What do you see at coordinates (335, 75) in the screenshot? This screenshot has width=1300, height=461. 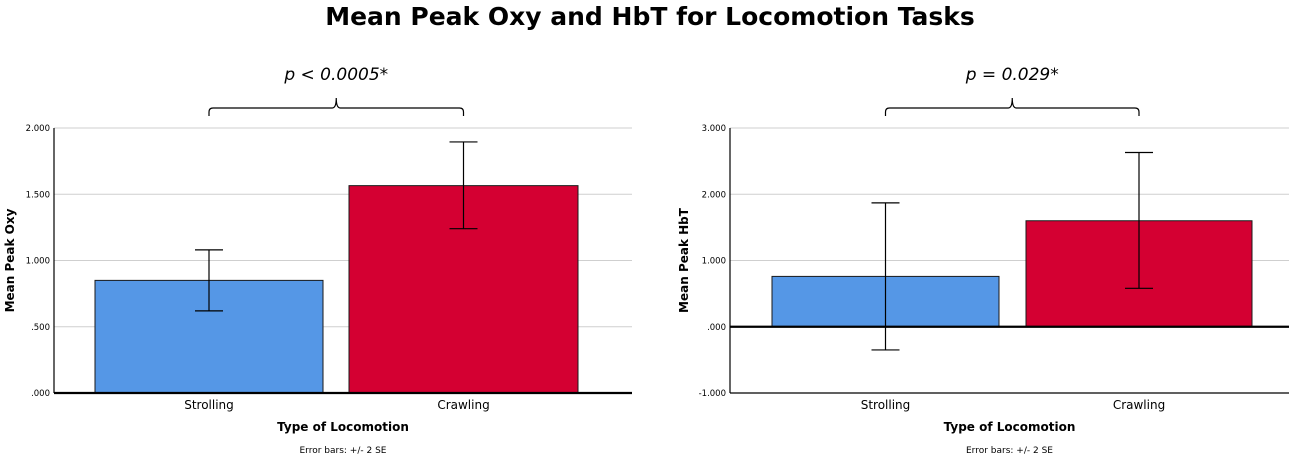 I see `p-value-annotation: p < 0.0005*` at bounding box center [335, 75].